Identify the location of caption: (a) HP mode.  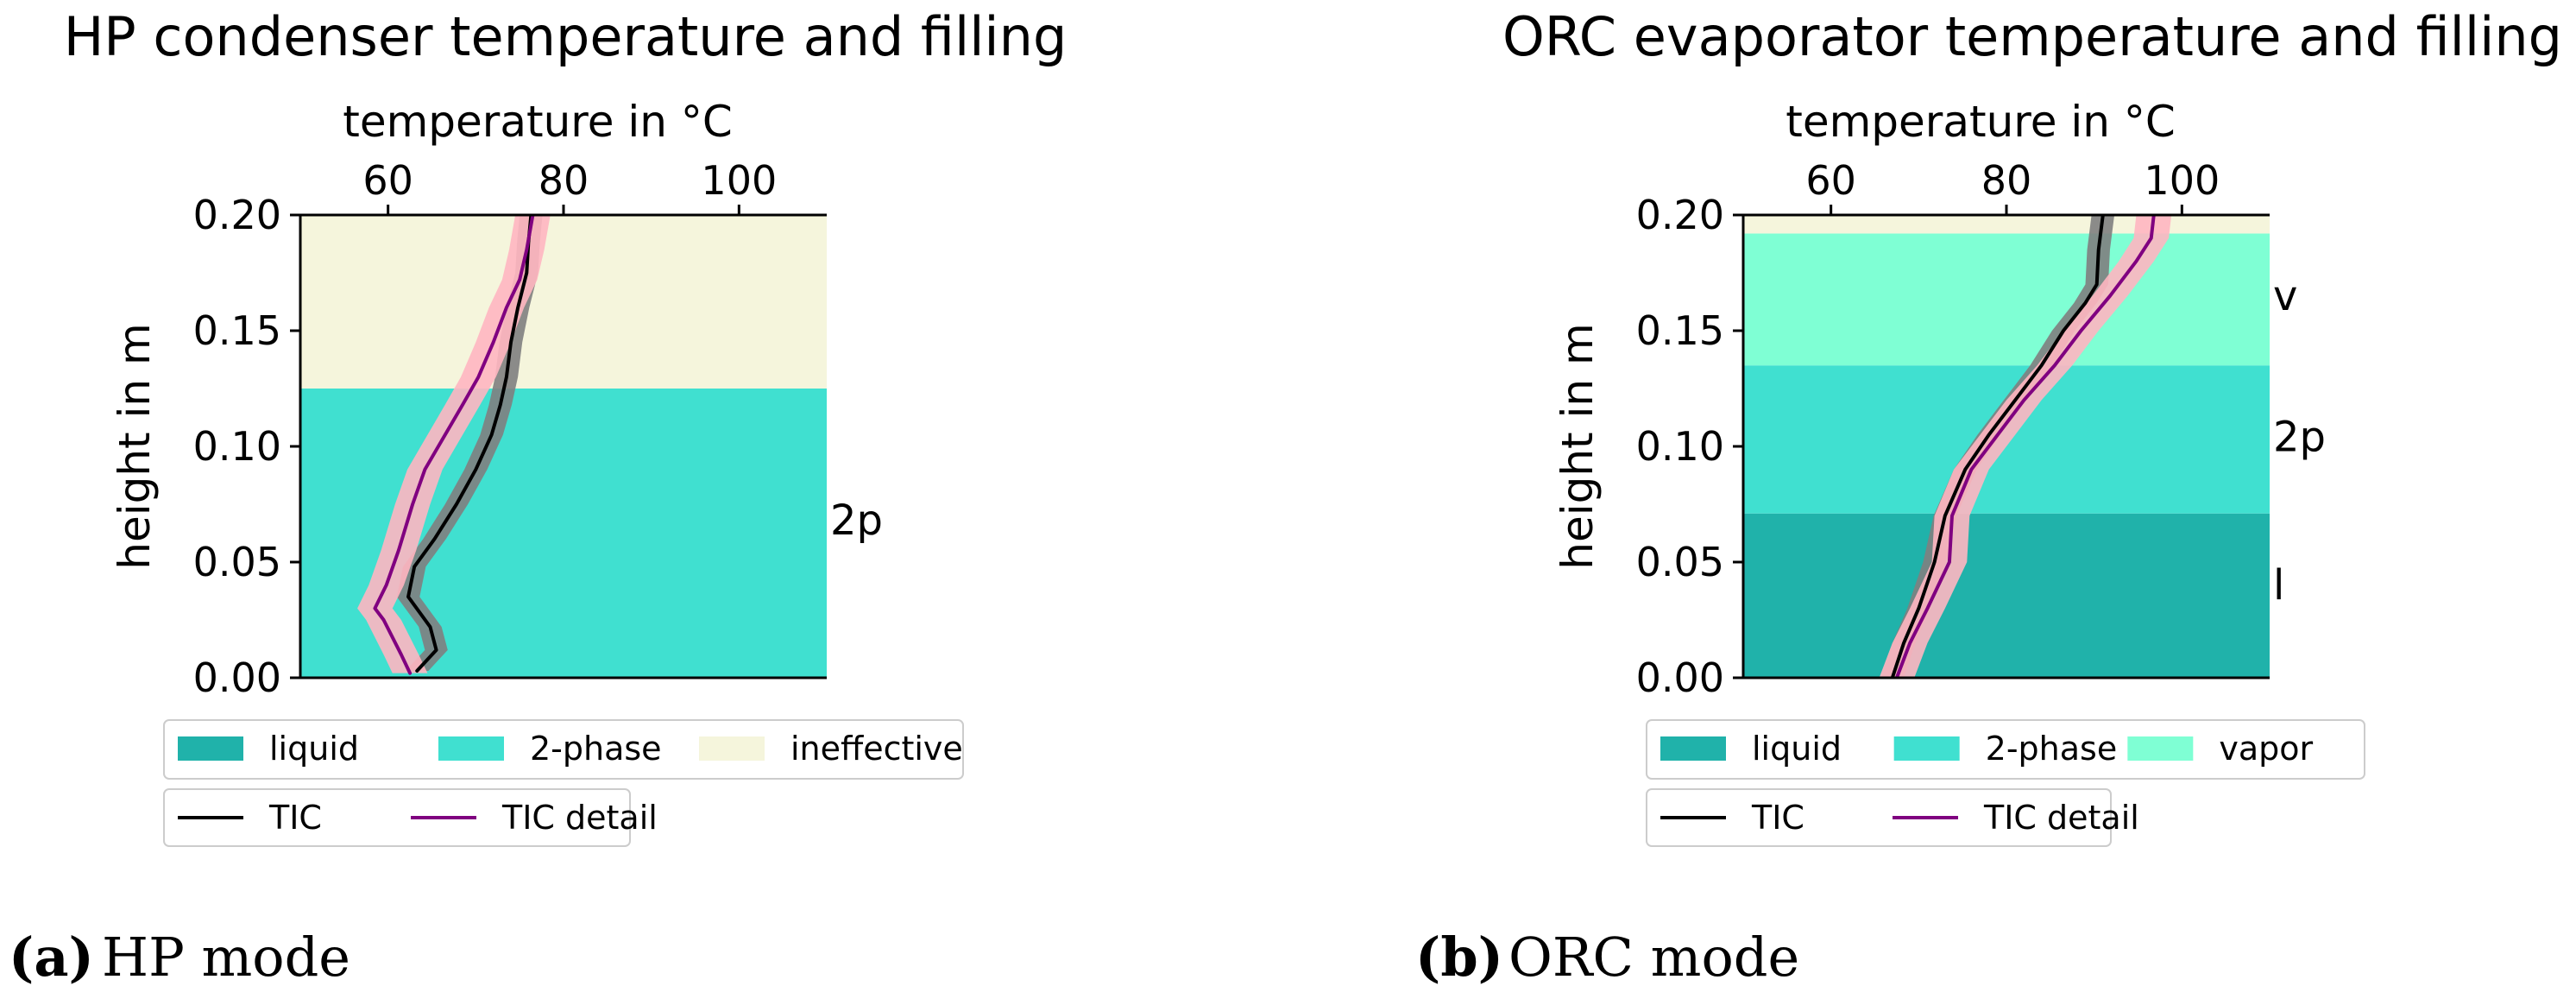
(179, 958).